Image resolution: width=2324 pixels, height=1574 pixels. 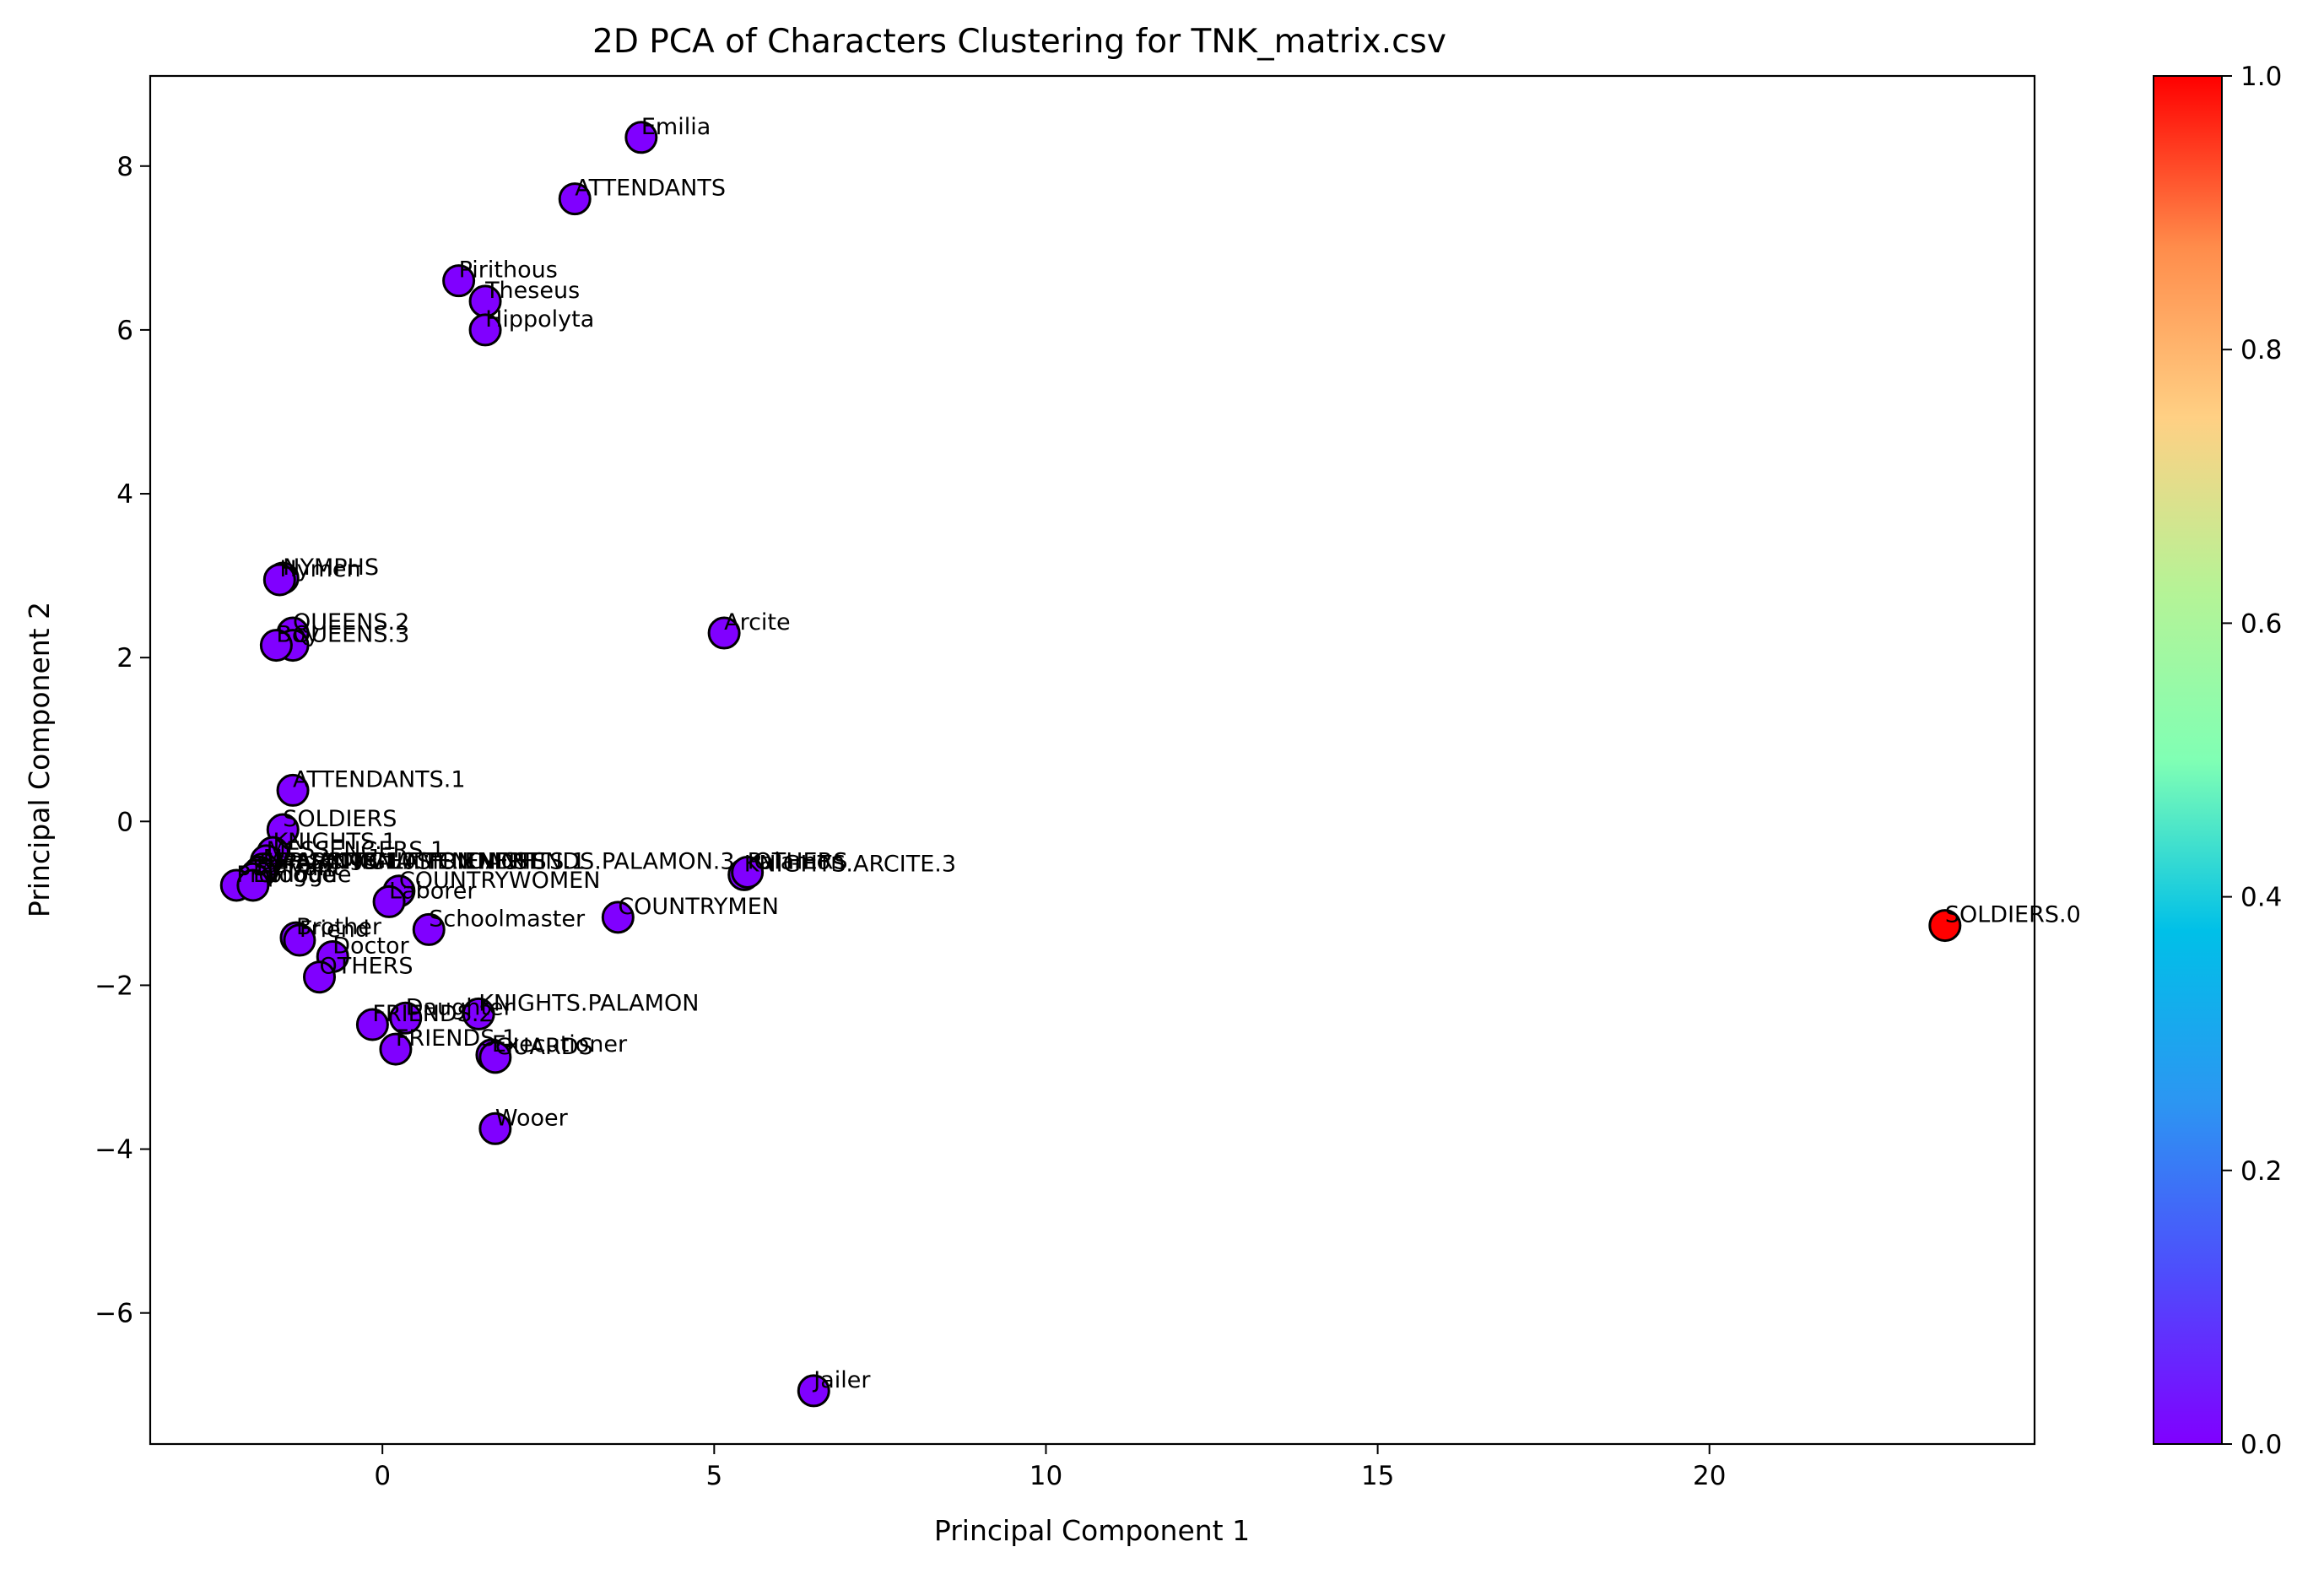 I want to click on y-tick-label: 4, so click(x=124, y=494).